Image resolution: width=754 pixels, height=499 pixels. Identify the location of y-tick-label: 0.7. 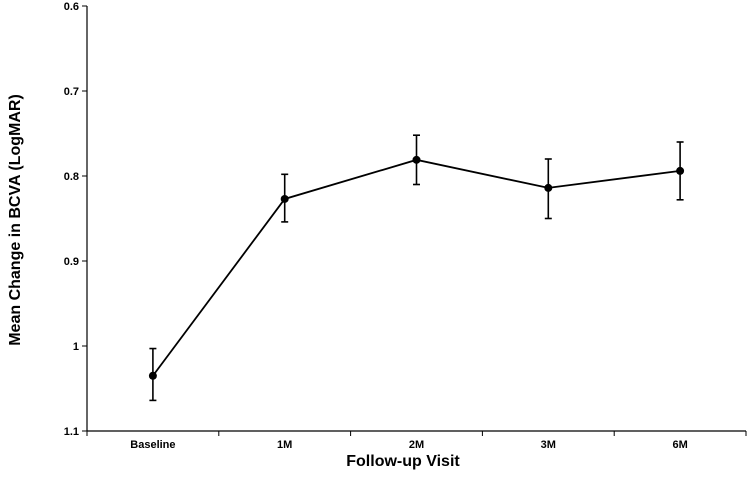
(71, 92).